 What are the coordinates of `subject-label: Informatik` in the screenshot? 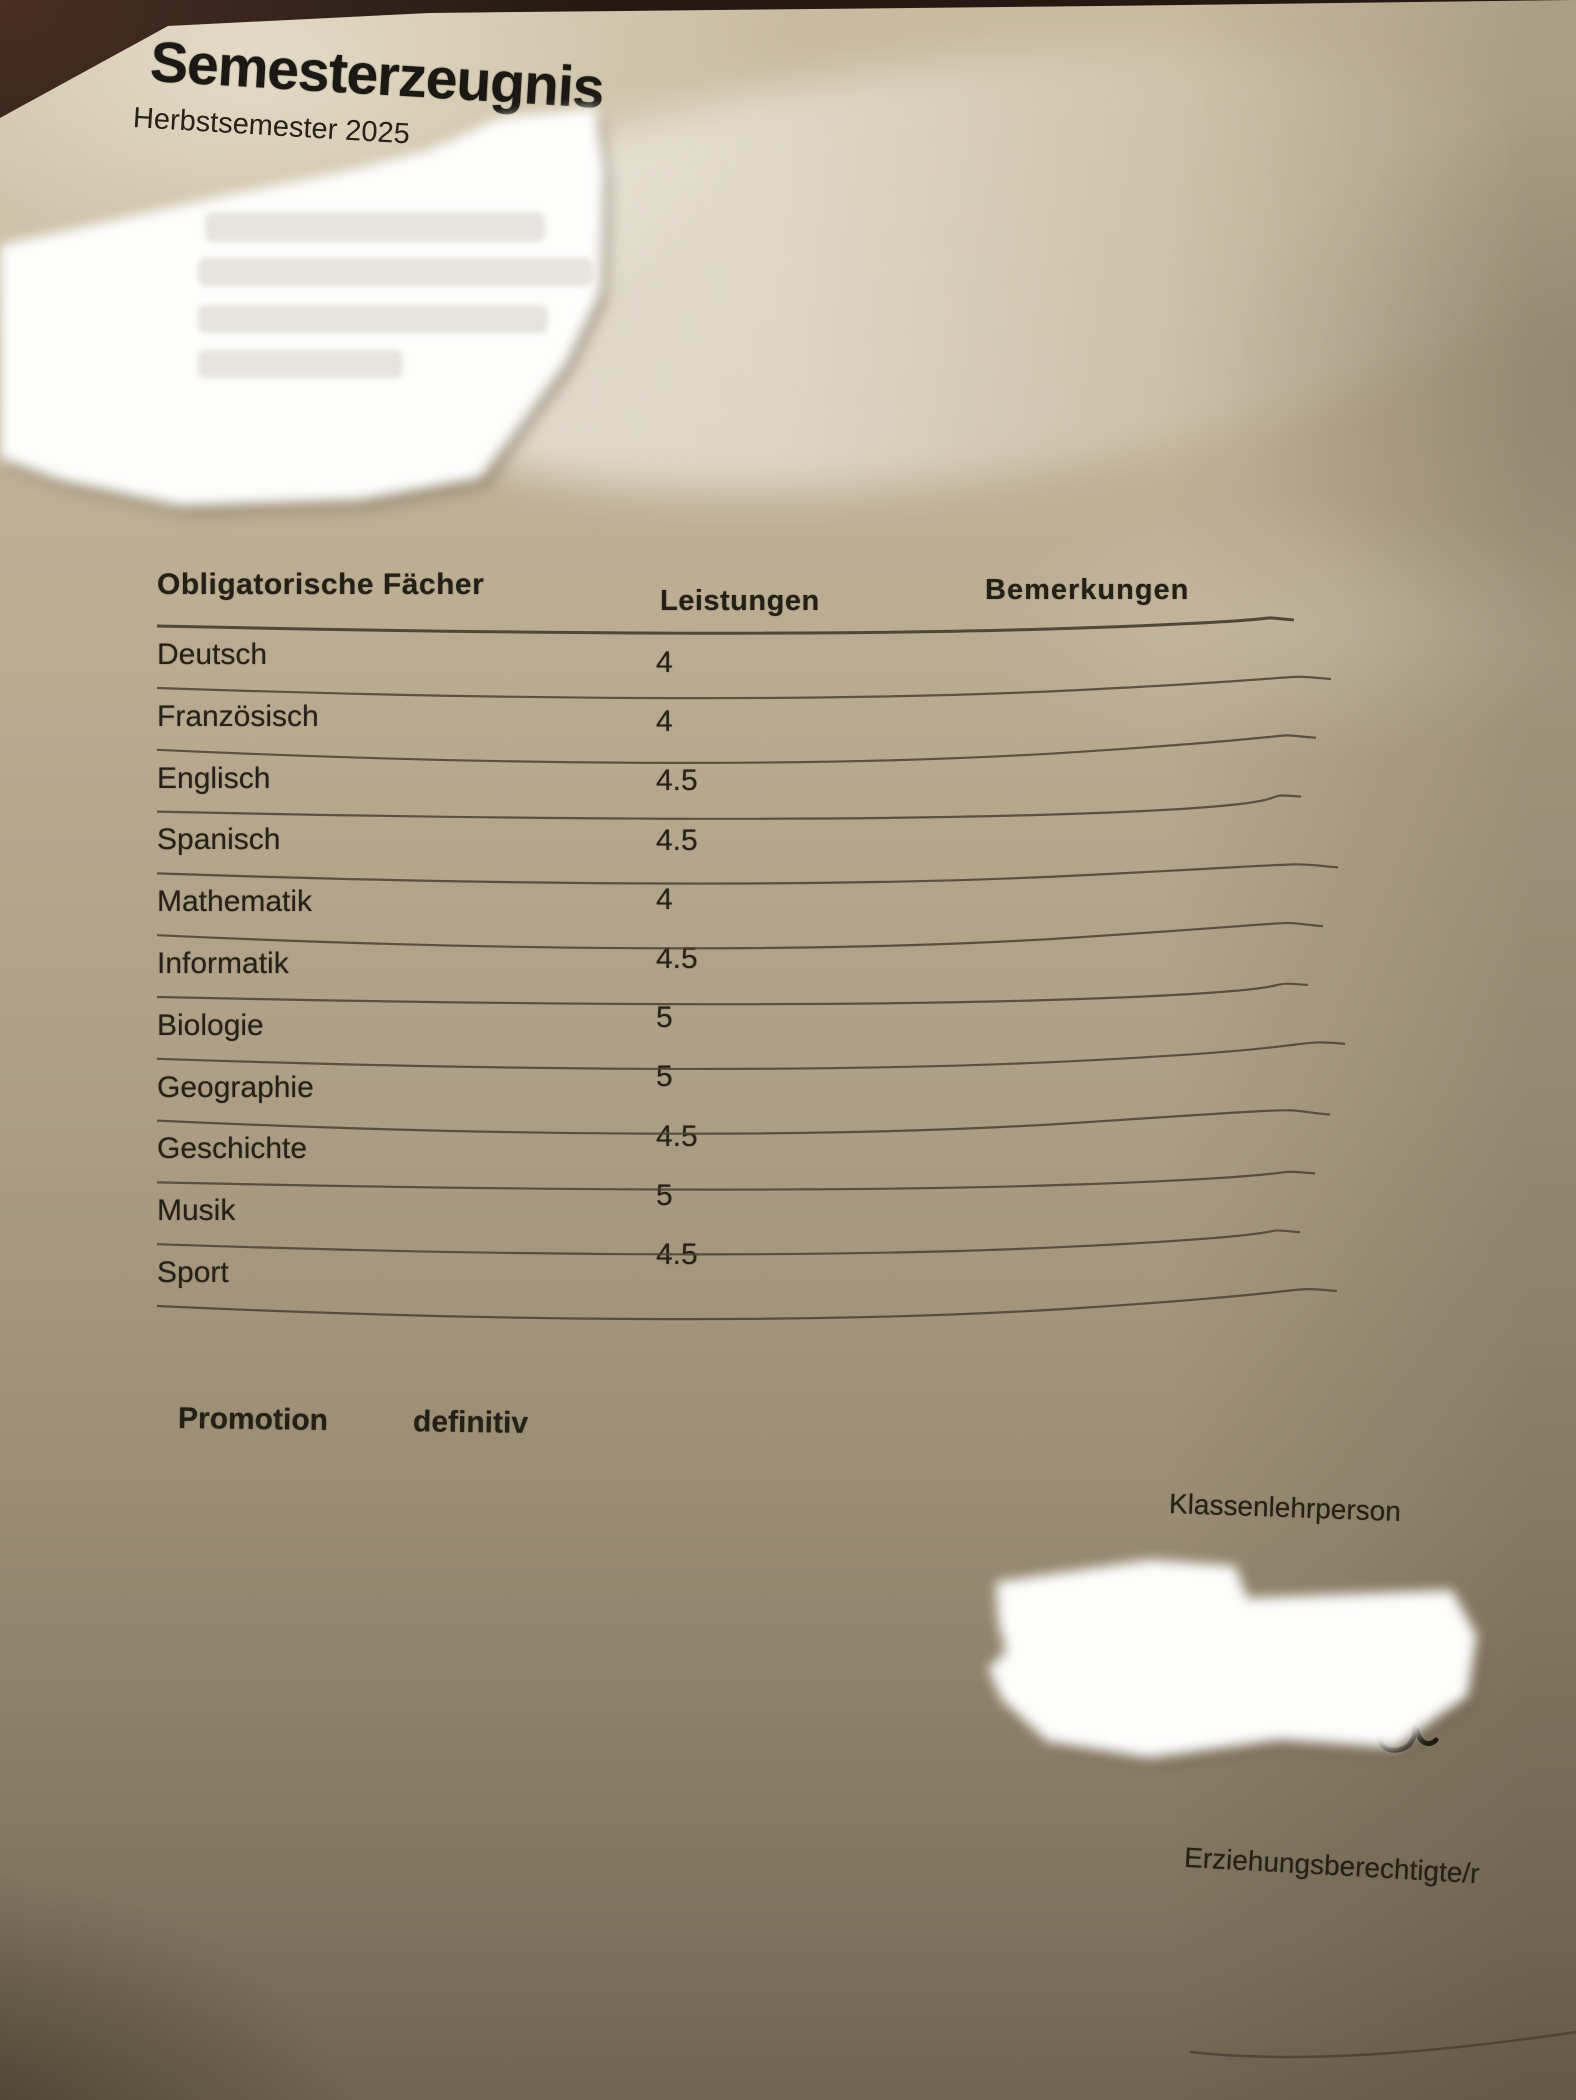 It's located at (223, 963).